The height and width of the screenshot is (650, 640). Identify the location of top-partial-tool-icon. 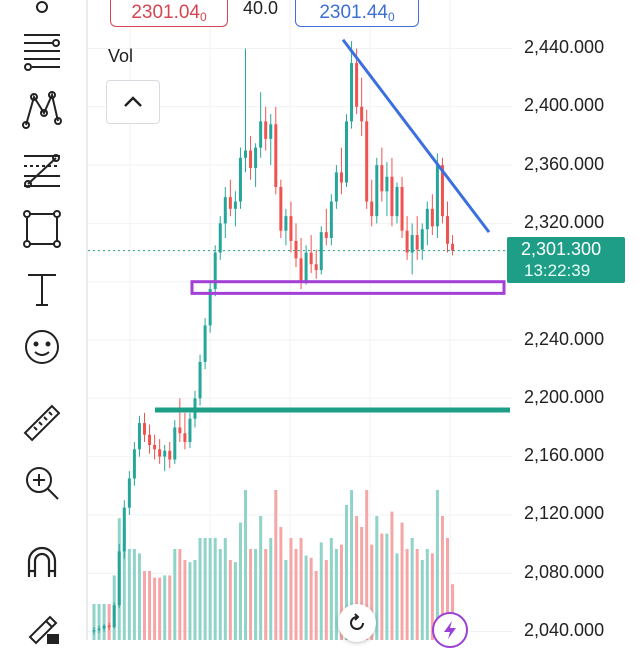
(42, 14).